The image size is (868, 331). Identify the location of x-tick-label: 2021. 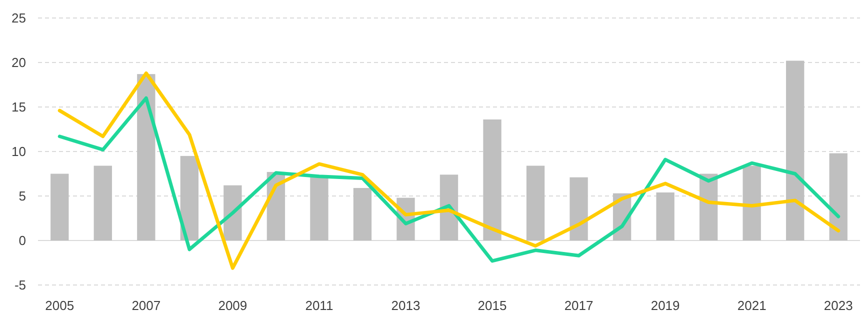
(751, 305).